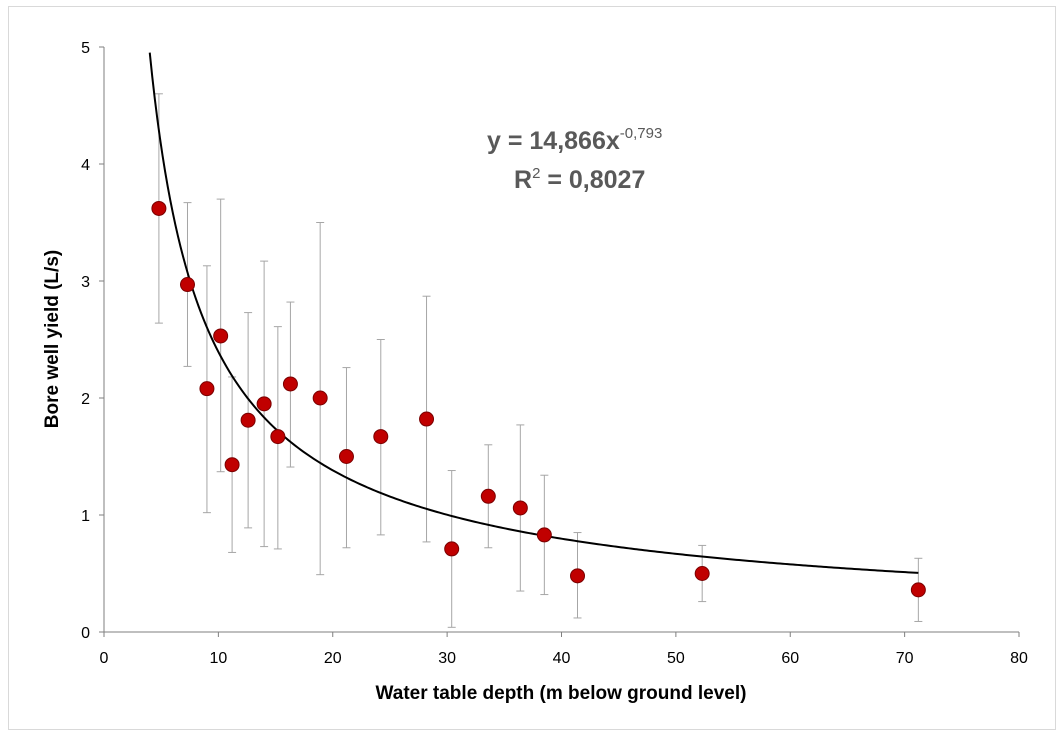  I want to click on y-tick-label: 0, so click(85, 633).